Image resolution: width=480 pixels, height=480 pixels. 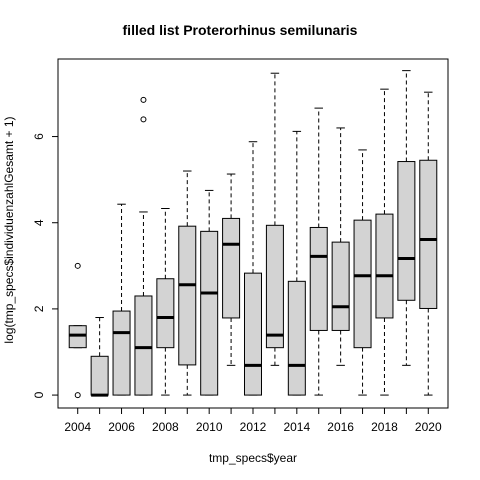 What do you see at coordinates (296, 338) in the screenshot?
I see `box-2014` at bounding box center [296, 338].